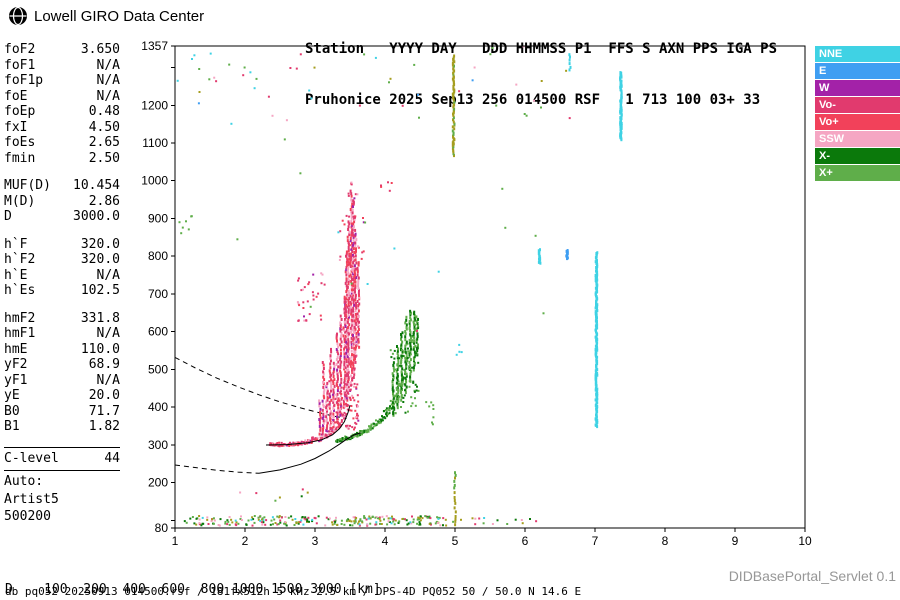  I want to click on param-value: 2.86, so click(104, 201).